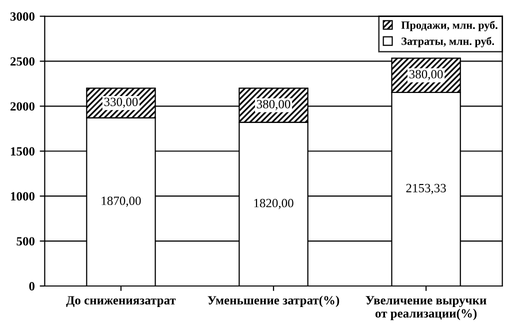  Describe the element at coordinates (426, 189) in the screenshot. I see `data-label: 2153,33` at that location.